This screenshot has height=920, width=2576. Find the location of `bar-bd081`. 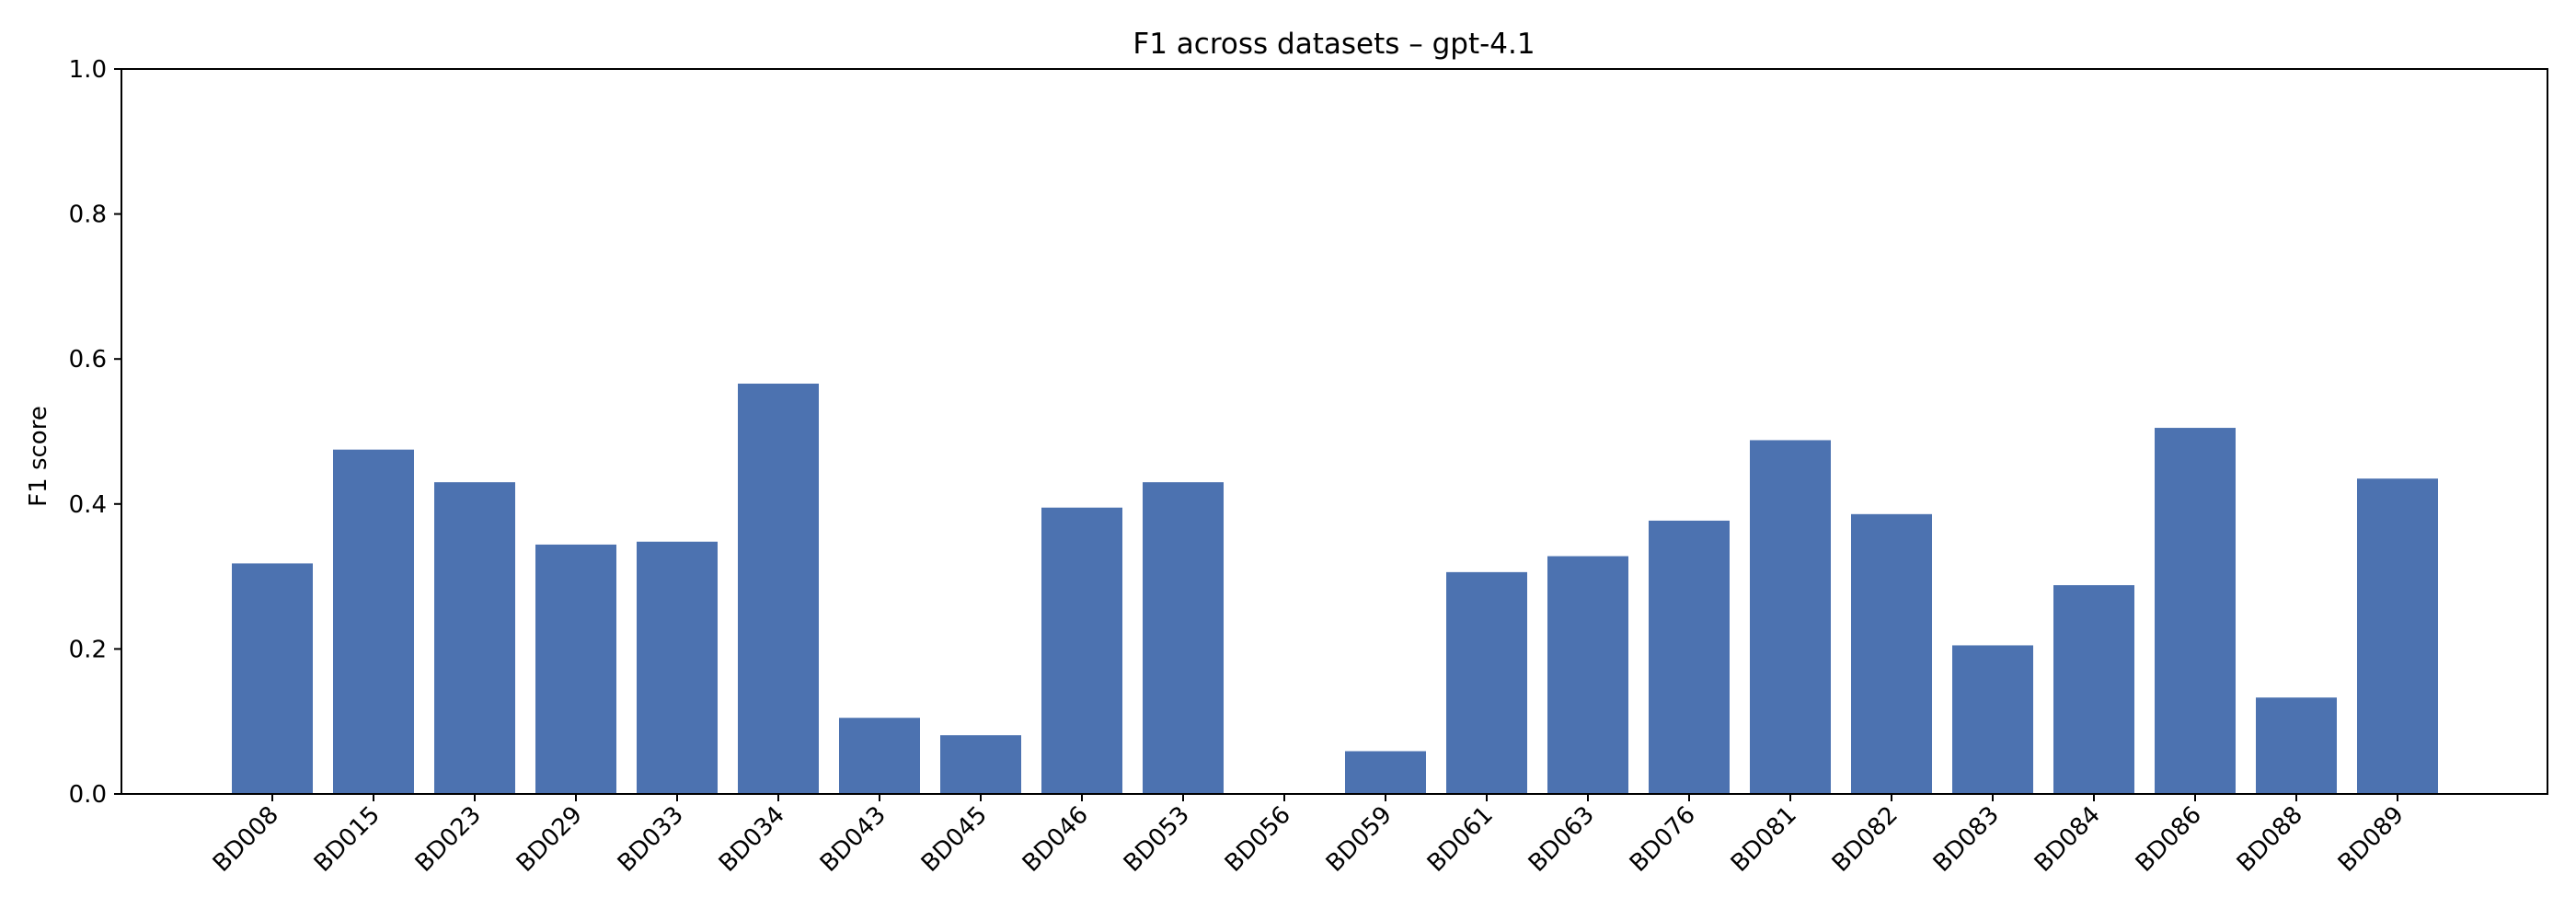

bar-bd081 is located at coordinates (1790, 617).